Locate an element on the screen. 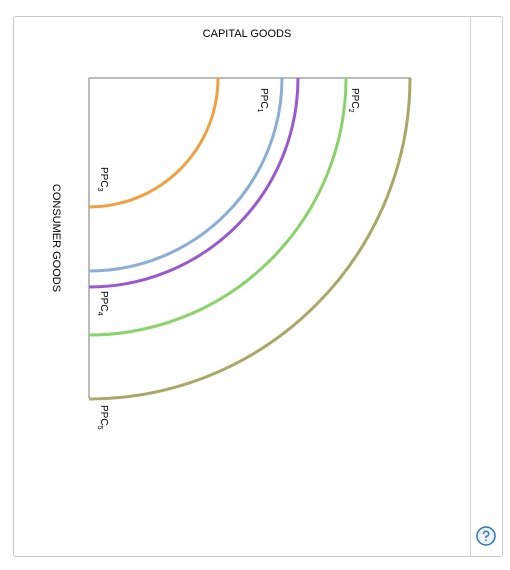 The image size is (510, 570). panel-divider is located at coordinates (470, 286).